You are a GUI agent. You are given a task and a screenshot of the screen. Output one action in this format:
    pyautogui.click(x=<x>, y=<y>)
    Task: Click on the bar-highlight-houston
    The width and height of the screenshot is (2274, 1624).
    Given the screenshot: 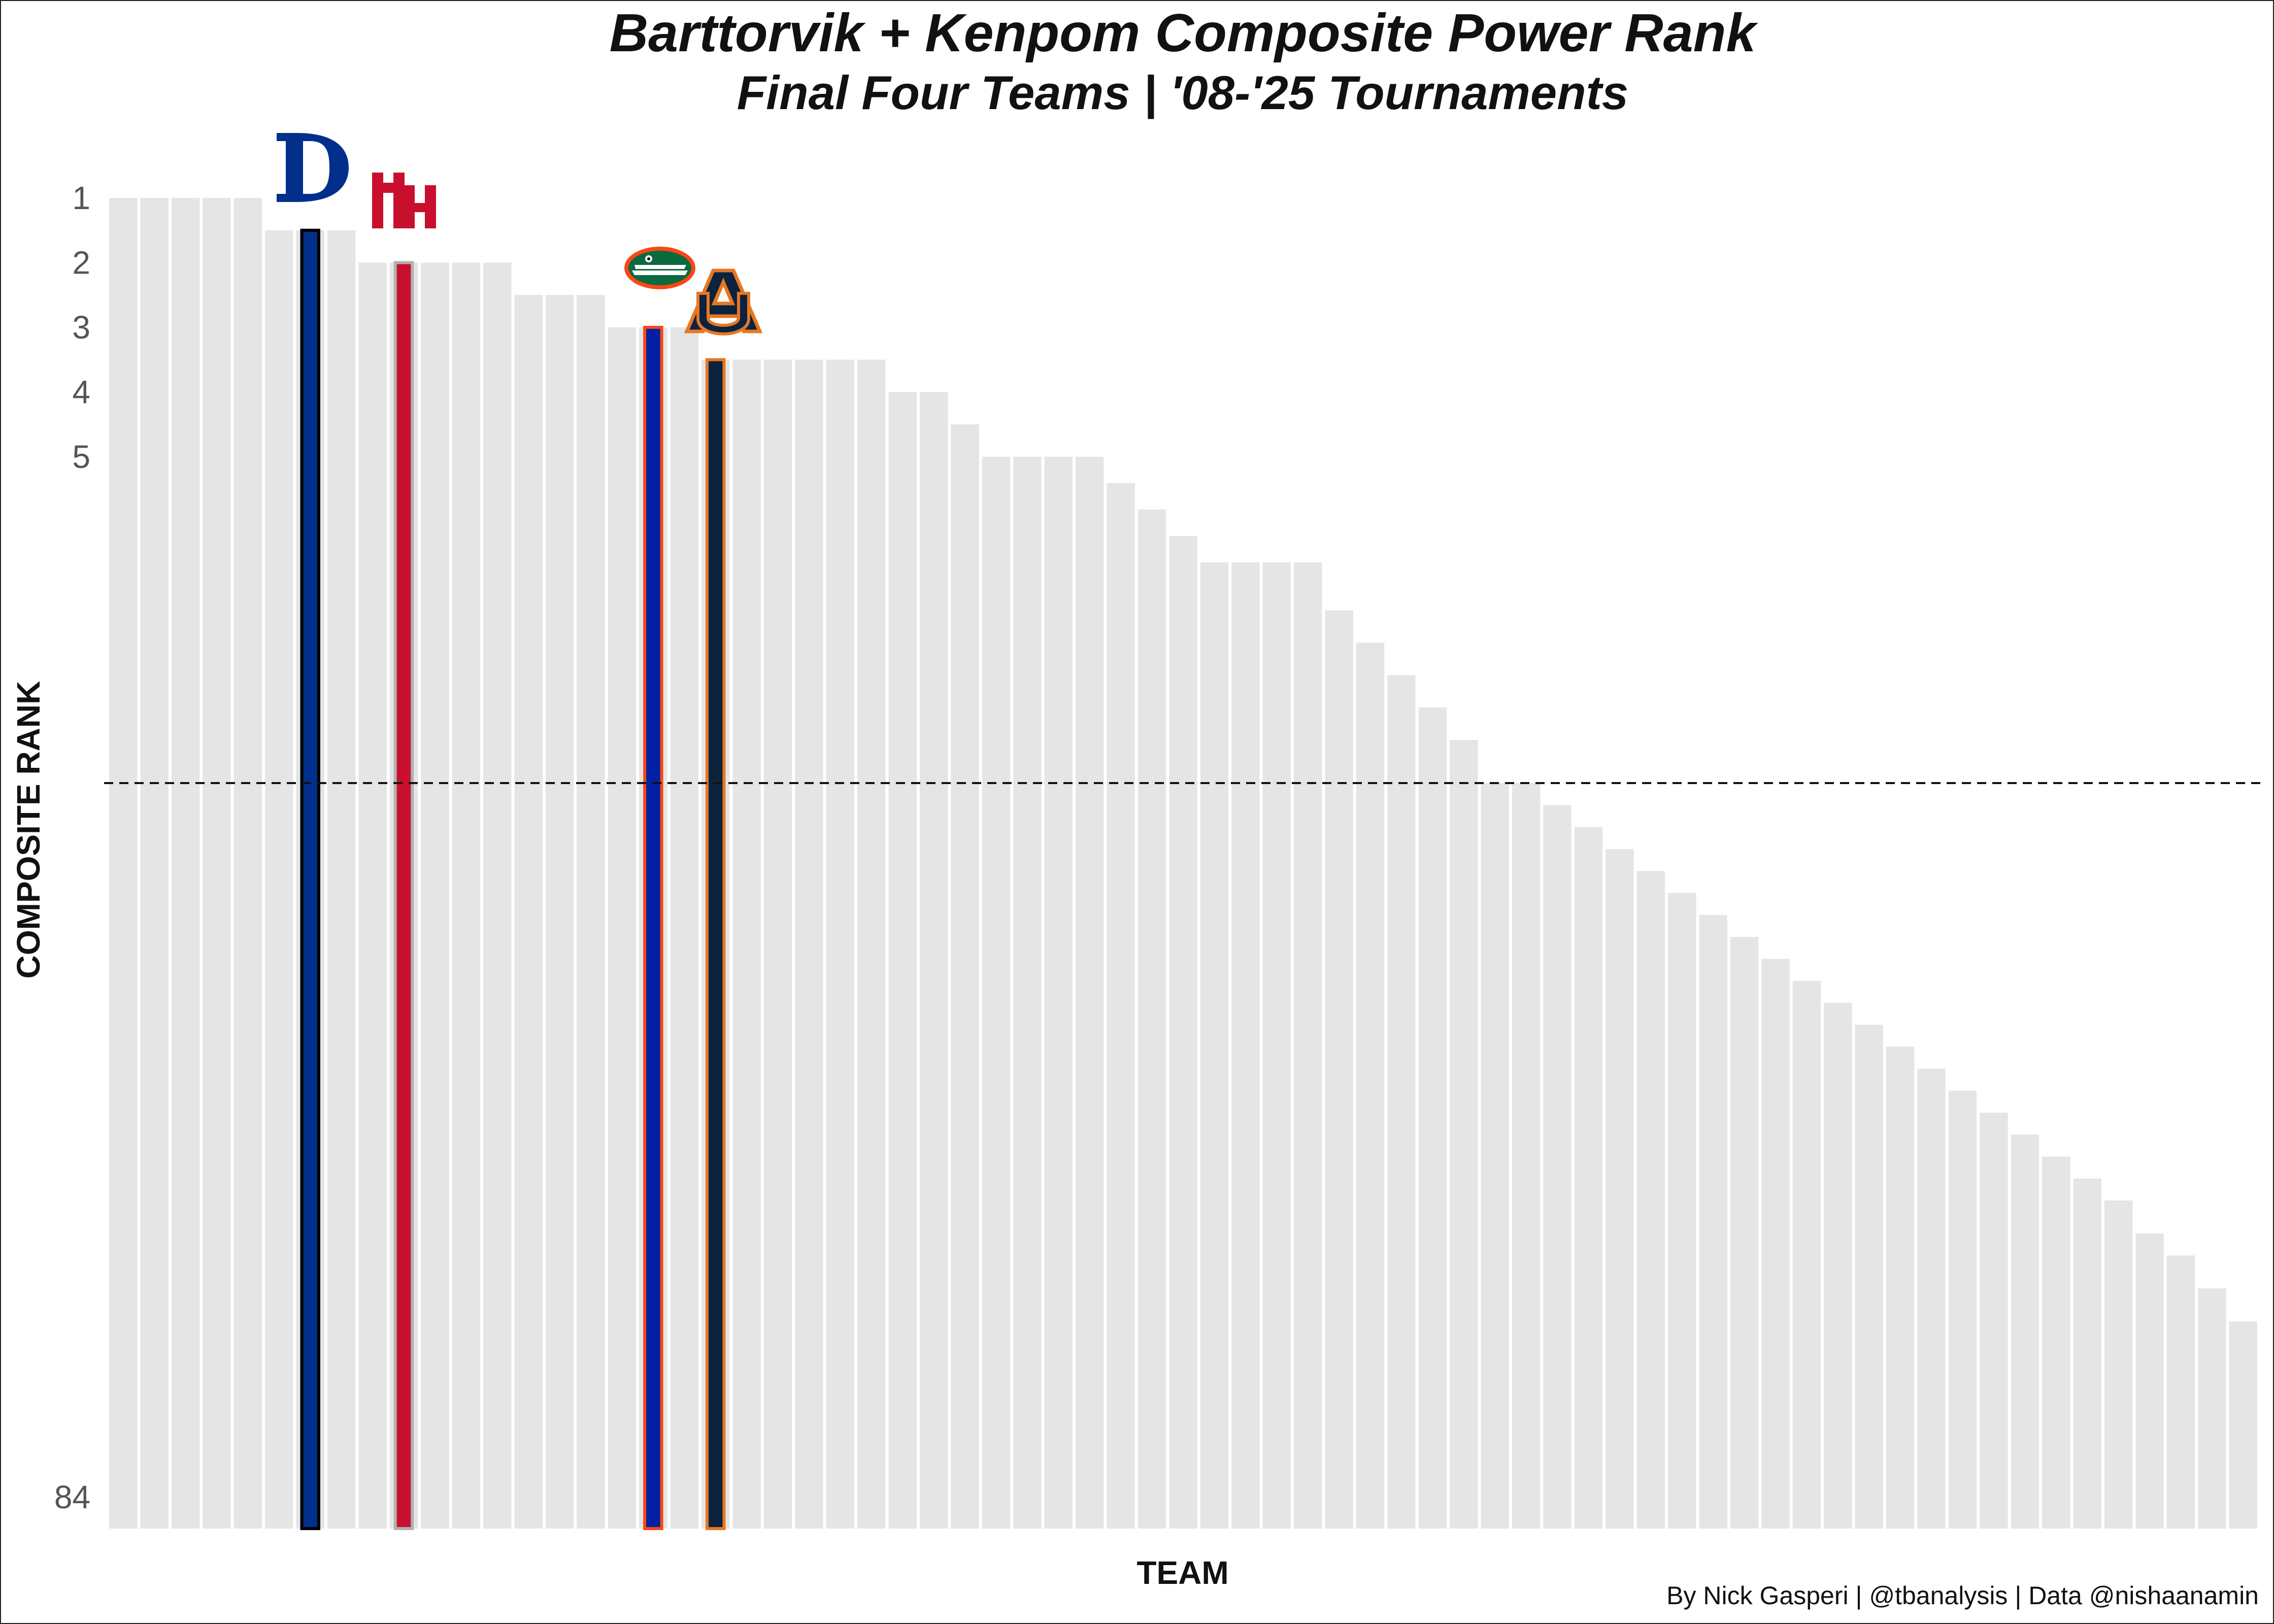 What is the action you would take?
    pyautogui.click(x=403, y=895)
    